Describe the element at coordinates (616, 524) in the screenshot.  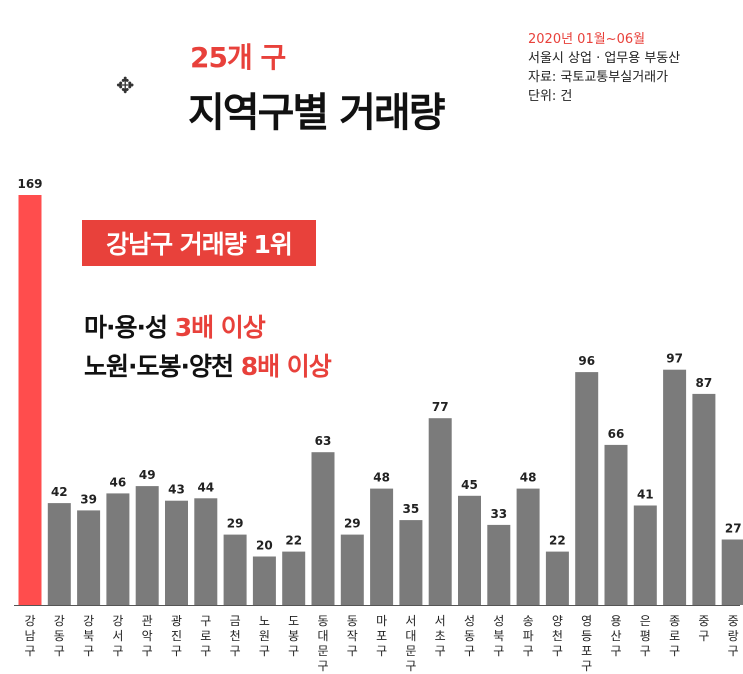
I see `bar-용산구` at that location.